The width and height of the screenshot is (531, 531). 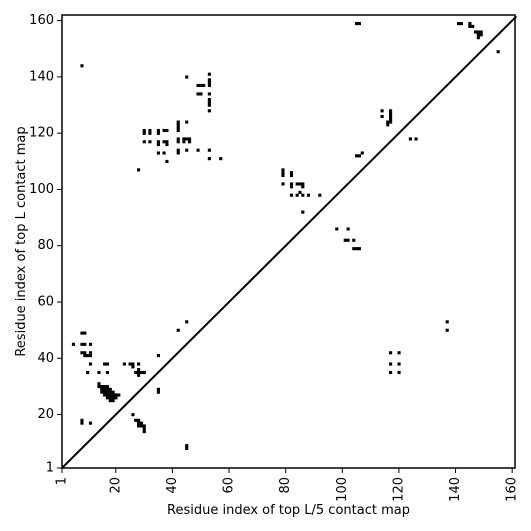 I want to click on x-tick-label: 20, so click(x=115, y=485).